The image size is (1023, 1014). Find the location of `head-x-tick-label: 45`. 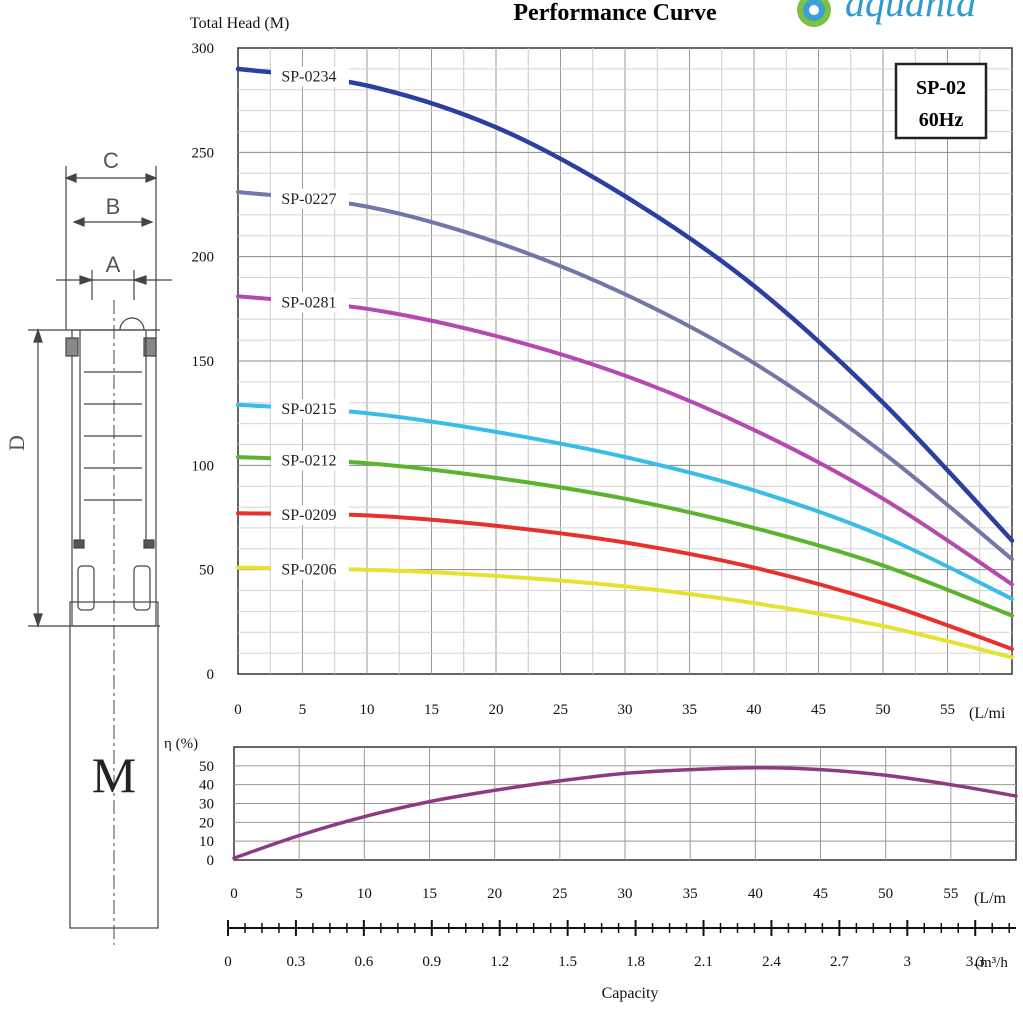

head-x-tick-label: 45 is located at coordinates (818, 710).